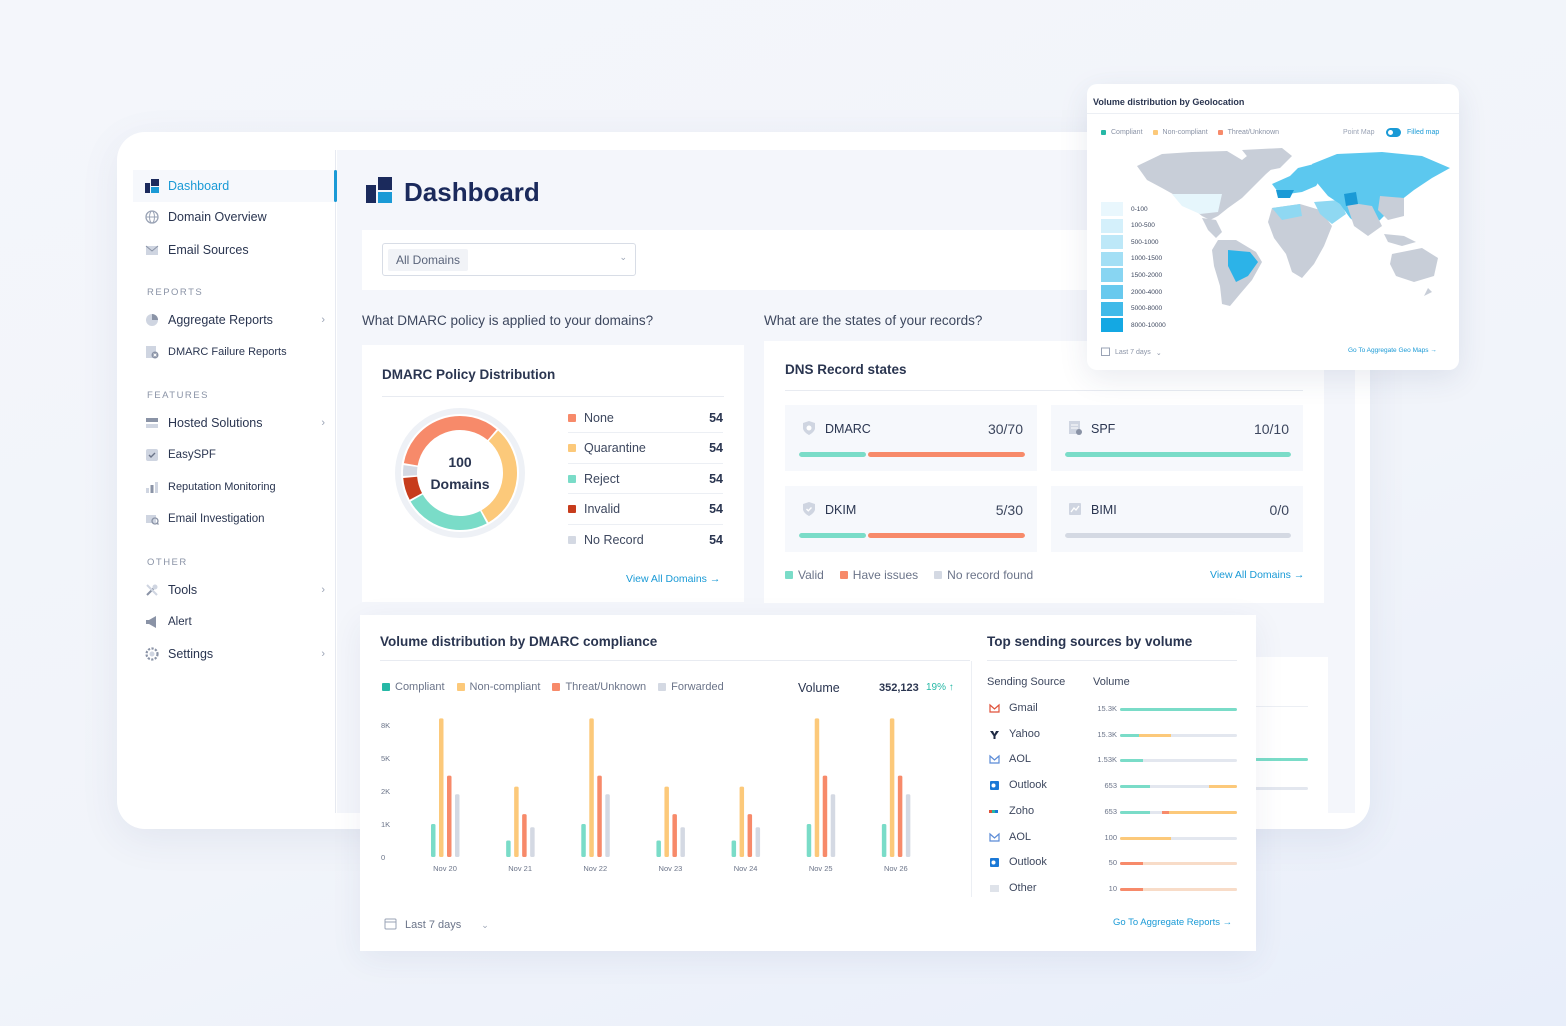 This screenshot has height=1026, width=1566. Describe the element at coordinates (235, 622) in the screenshot. I see `sidebar-item-alert: Alert` at that location.